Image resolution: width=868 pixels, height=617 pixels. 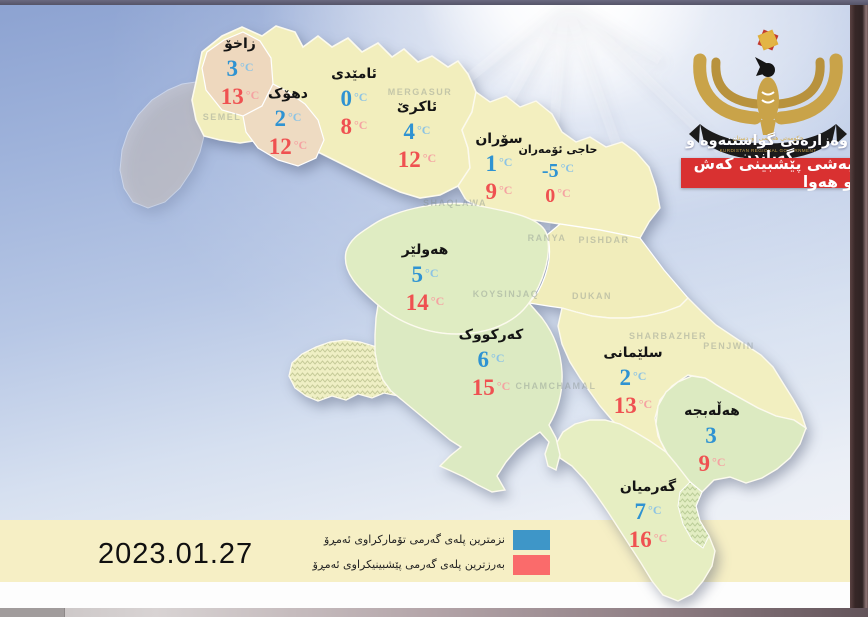 What do you see at coordinates (354, 74) in the screenshot?
I see `city-name: ئامێدی` at bounding box center [354, 74].